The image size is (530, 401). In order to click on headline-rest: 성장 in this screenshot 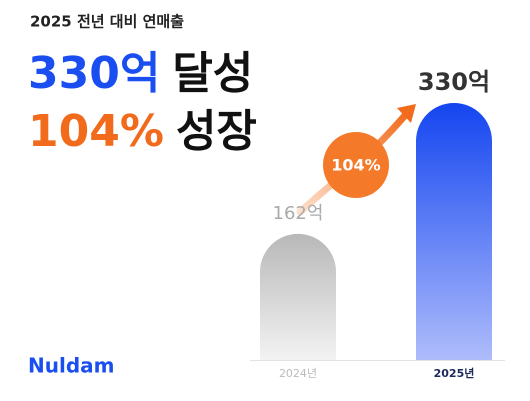, I will do `click(216, 131)`.